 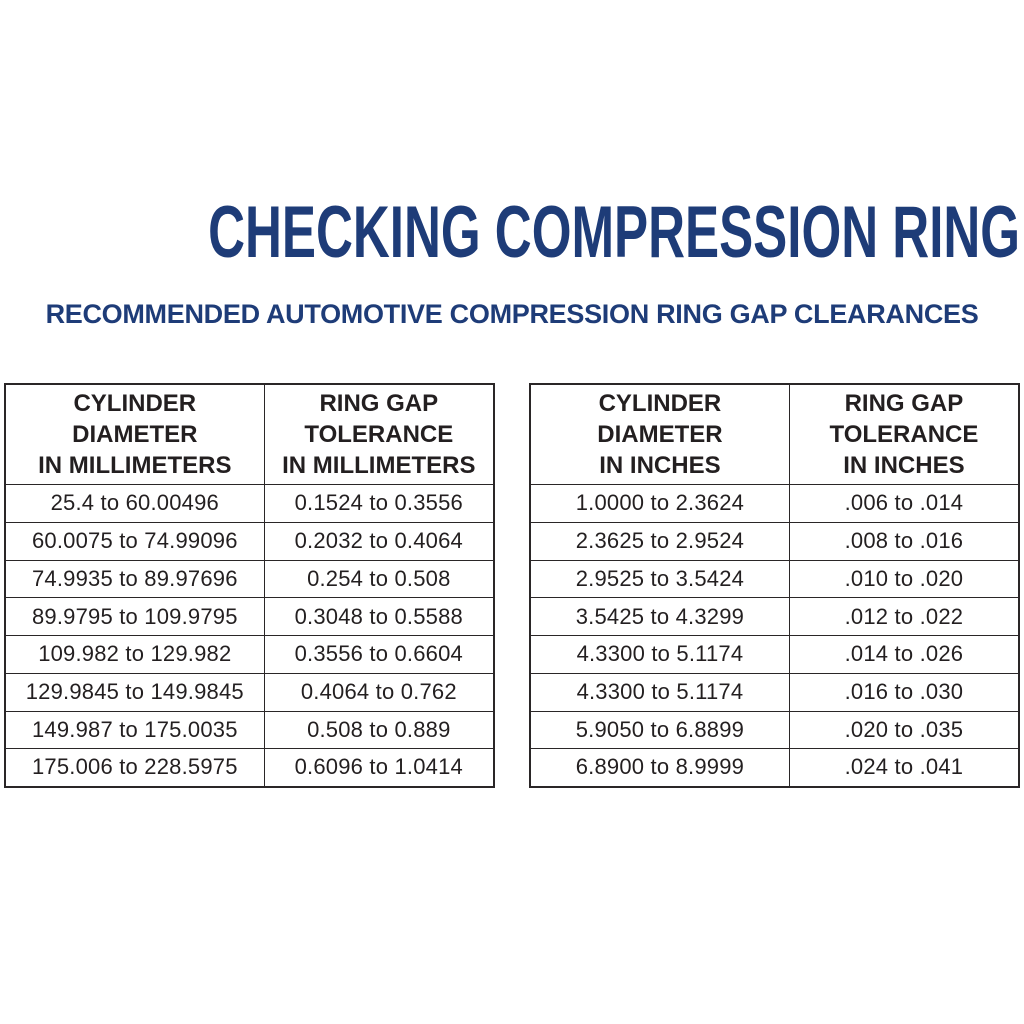 I want to click on table-row: 60.0075 to 74.99096 0.2032 to 0.4064, so click(x=249, y=541).